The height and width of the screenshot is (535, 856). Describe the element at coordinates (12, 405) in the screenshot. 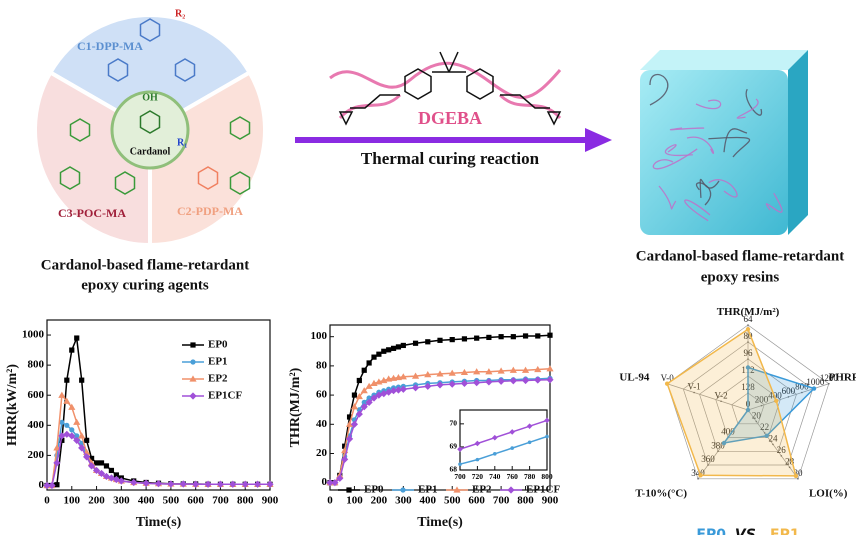

I see `y-axis-label: HRR(kW/m²)` at that location.